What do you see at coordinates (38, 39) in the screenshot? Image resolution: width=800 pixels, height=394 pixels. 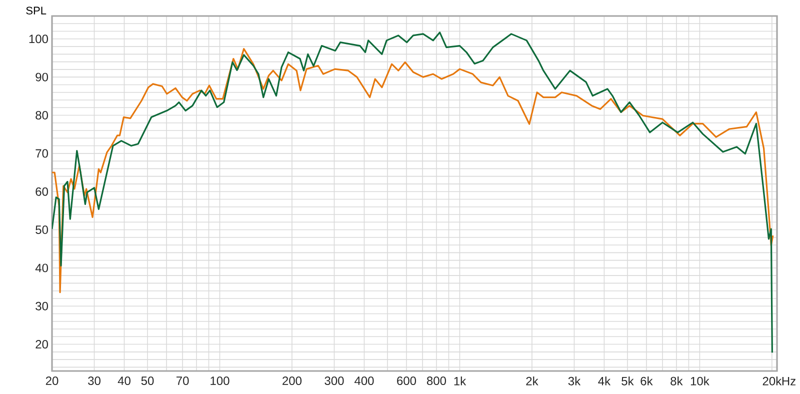 I see `y-tick-label: 100` at bounding box center [38, 39].